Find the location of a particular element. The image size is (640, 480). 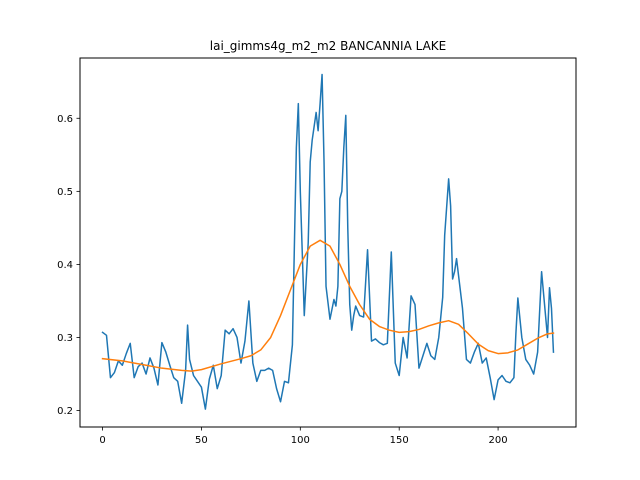

y-tick-label: 0.2 is located at coordinates (65, 411).